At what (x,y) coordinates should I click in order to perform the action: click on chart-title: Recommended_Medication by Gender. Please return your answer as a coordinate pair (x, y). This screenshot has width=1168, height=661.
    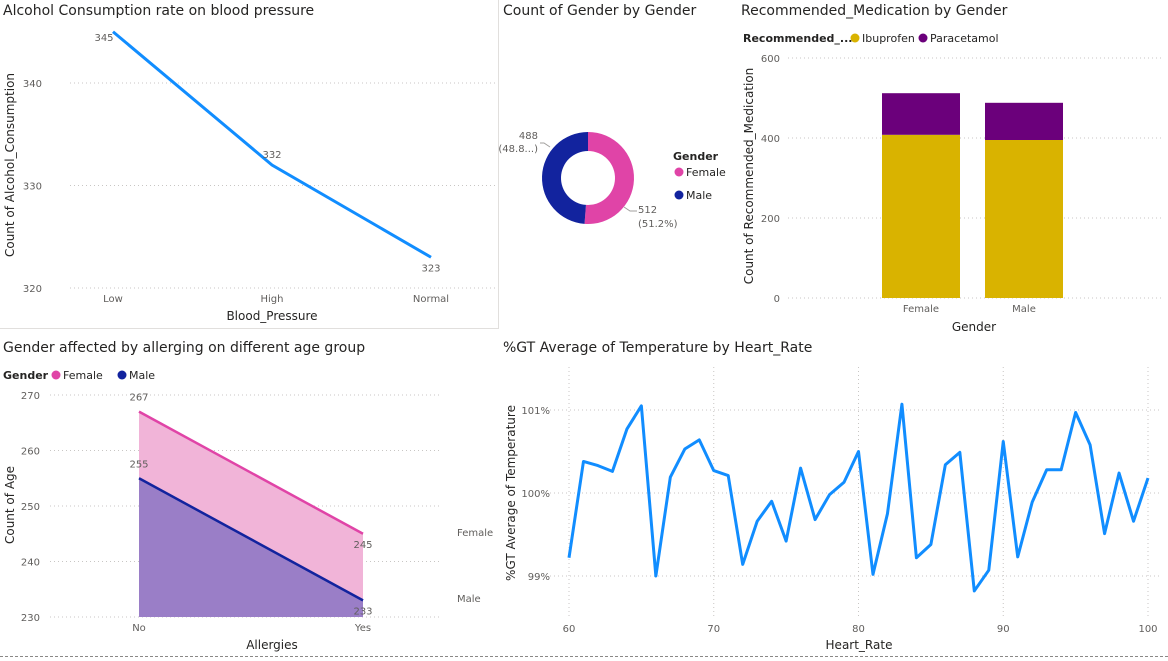
    Looking at the image, I should click on (874, 11).